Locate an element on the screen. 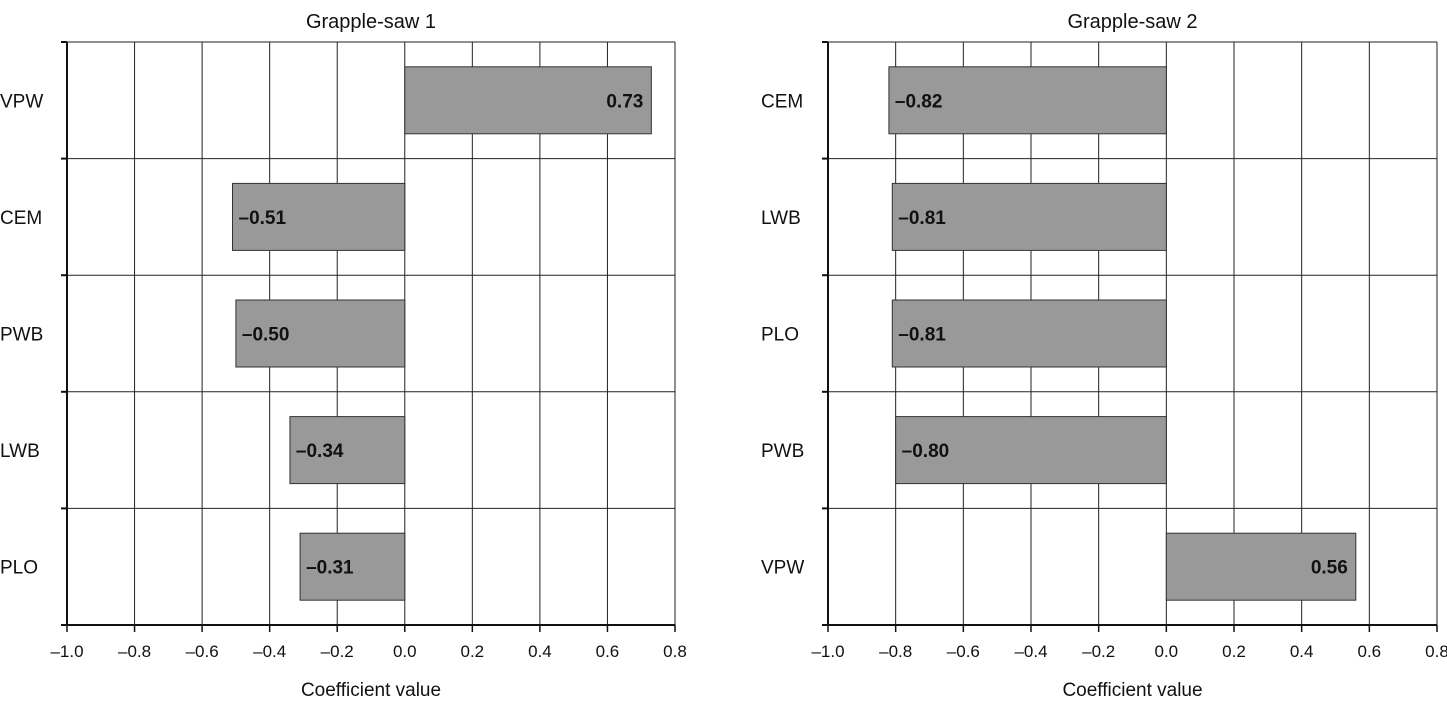 This screenshot has width=1447, height=702. data-label: –0.82 is located at coordinates (919, 101).